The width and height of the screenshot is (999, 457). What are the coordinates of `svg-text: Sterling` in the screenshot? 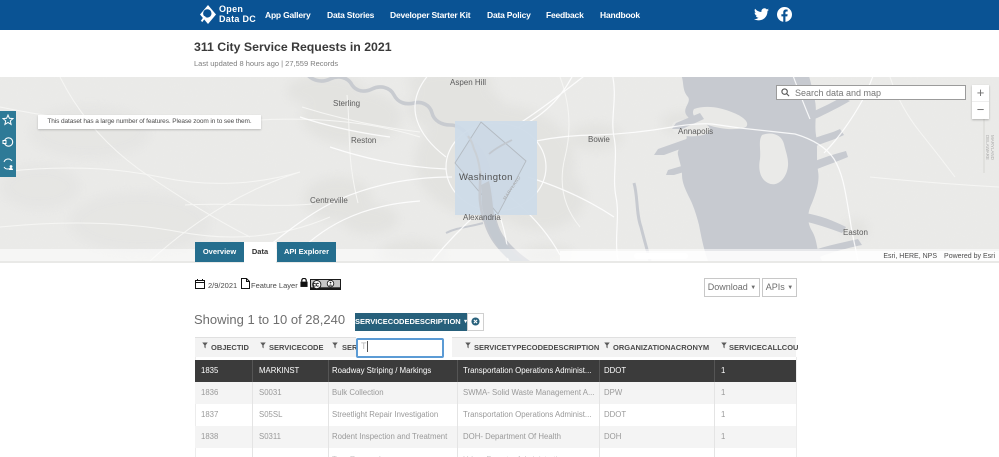 It's located at (346, 103).